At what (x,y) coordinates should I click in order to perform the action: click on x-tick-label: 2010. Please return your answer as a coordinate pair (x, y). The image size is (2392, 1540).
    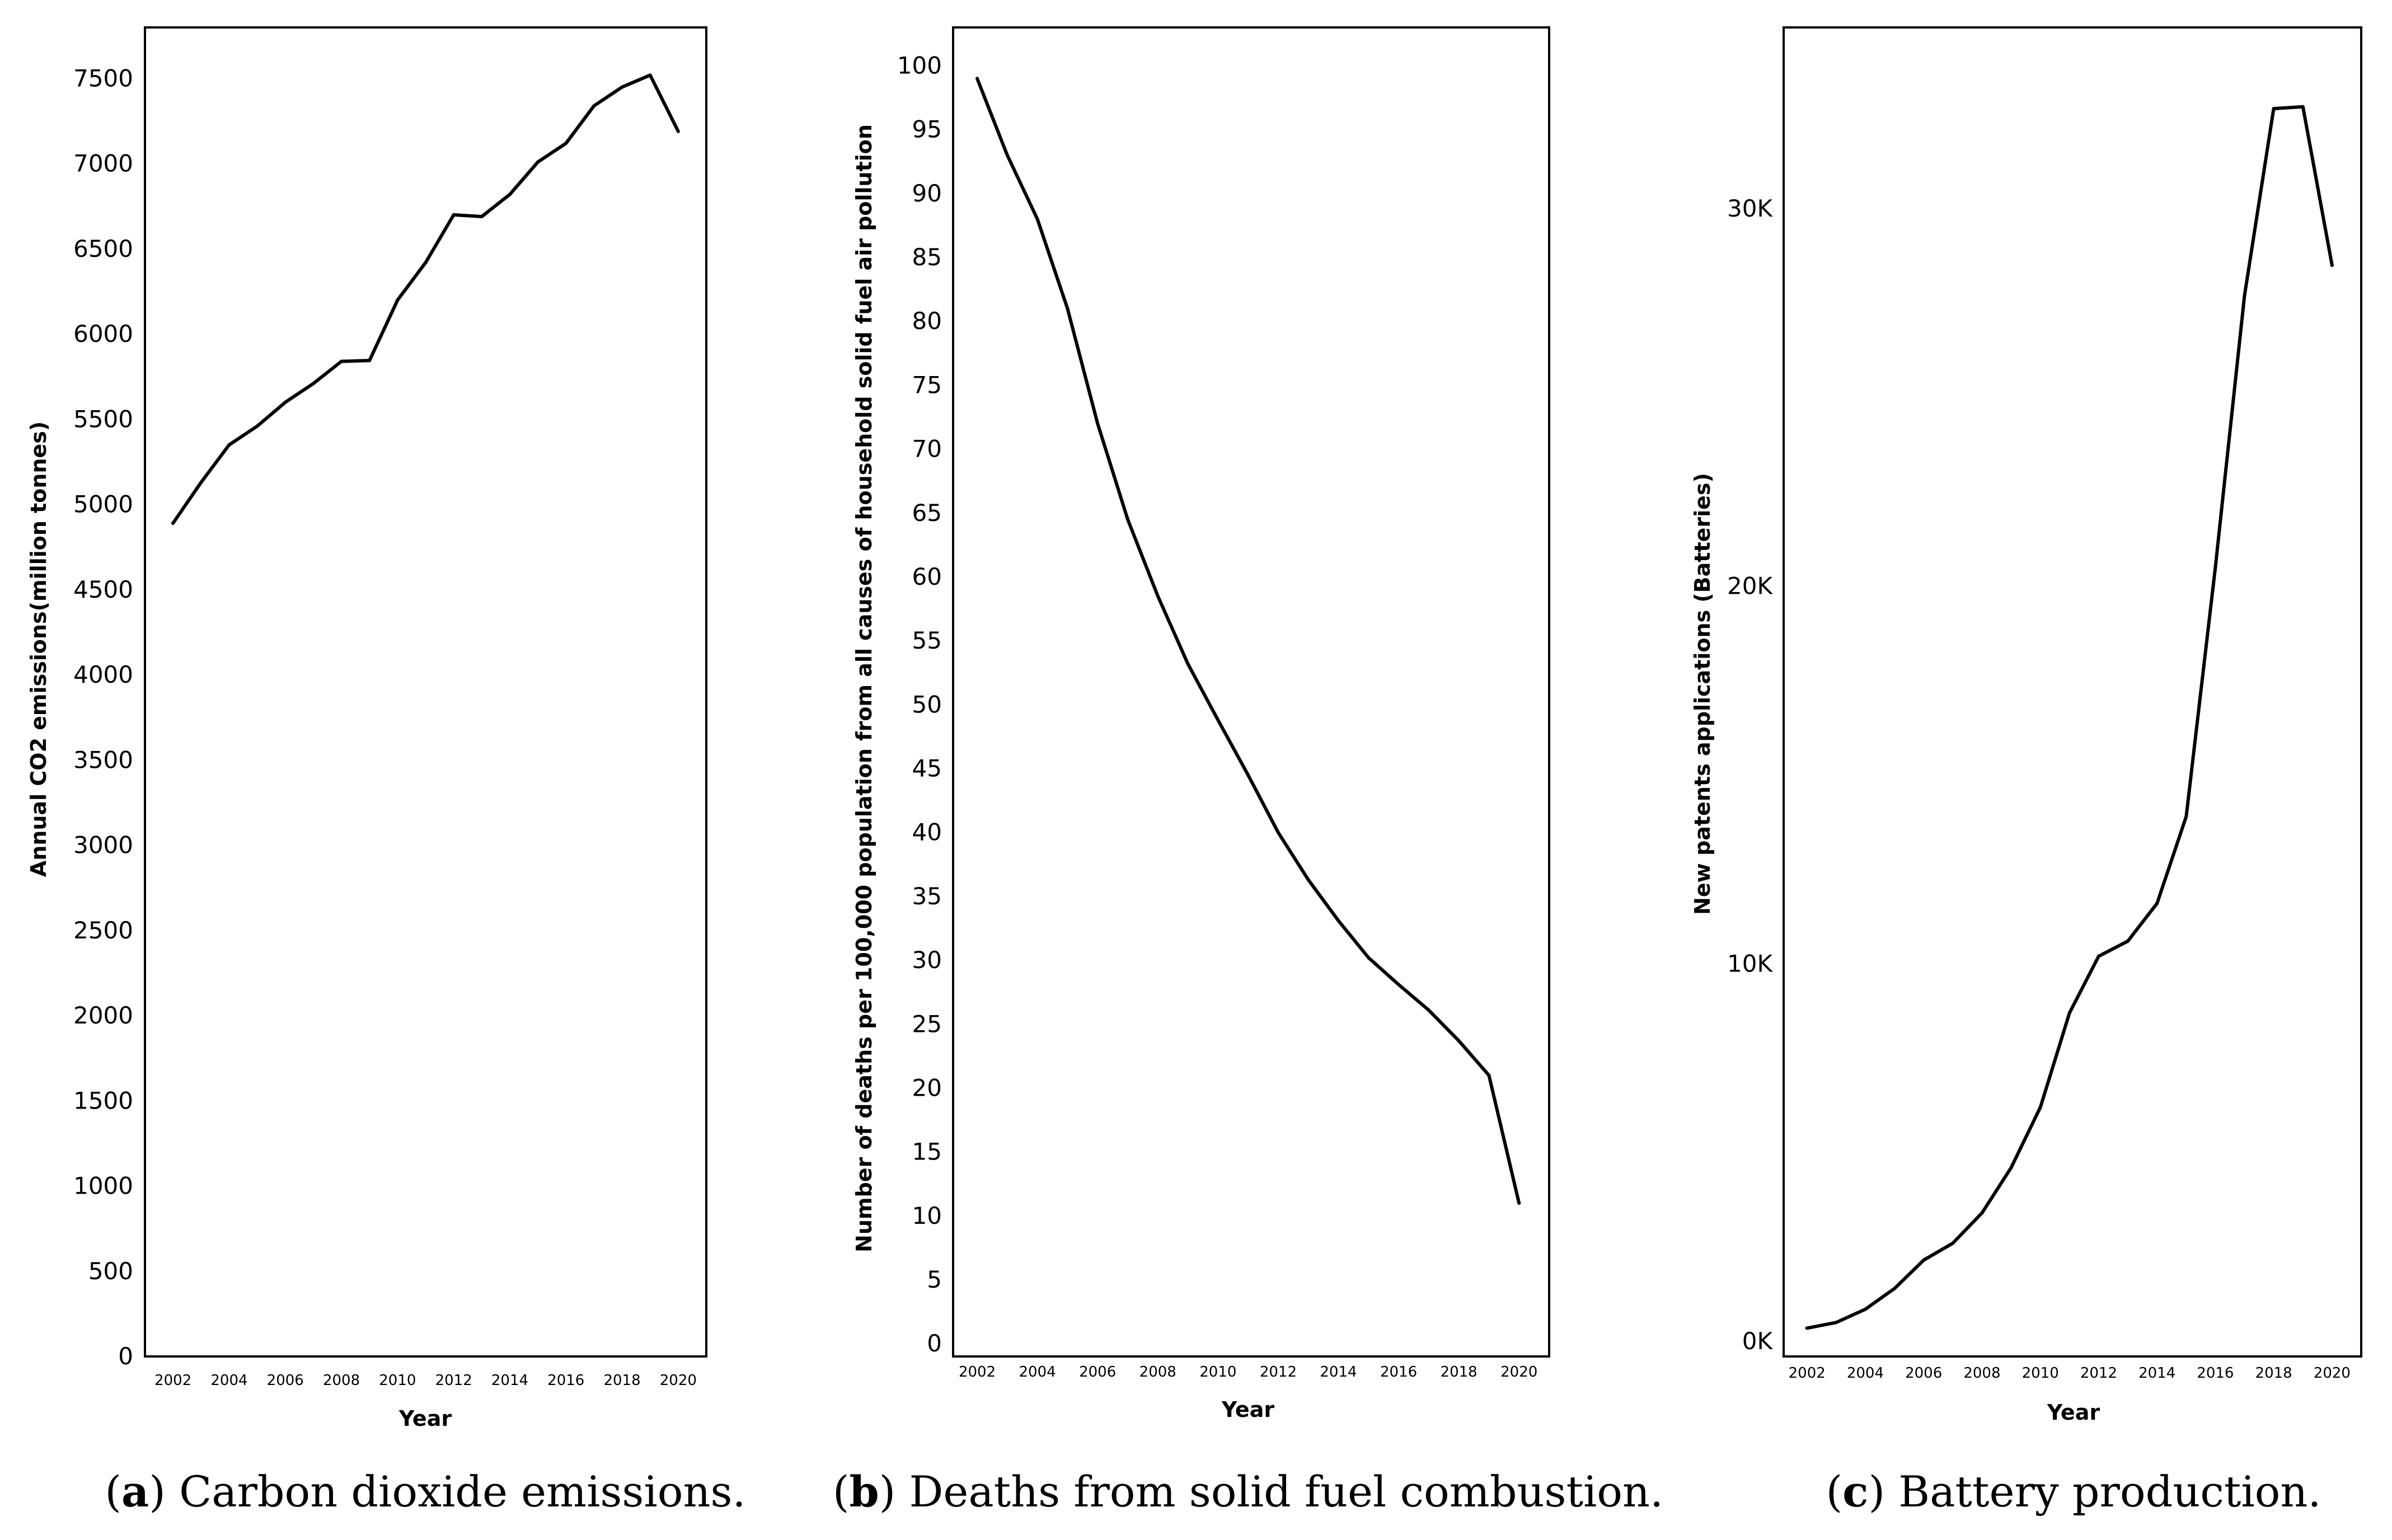
    Looking at the image, I should click on (397, 1380).